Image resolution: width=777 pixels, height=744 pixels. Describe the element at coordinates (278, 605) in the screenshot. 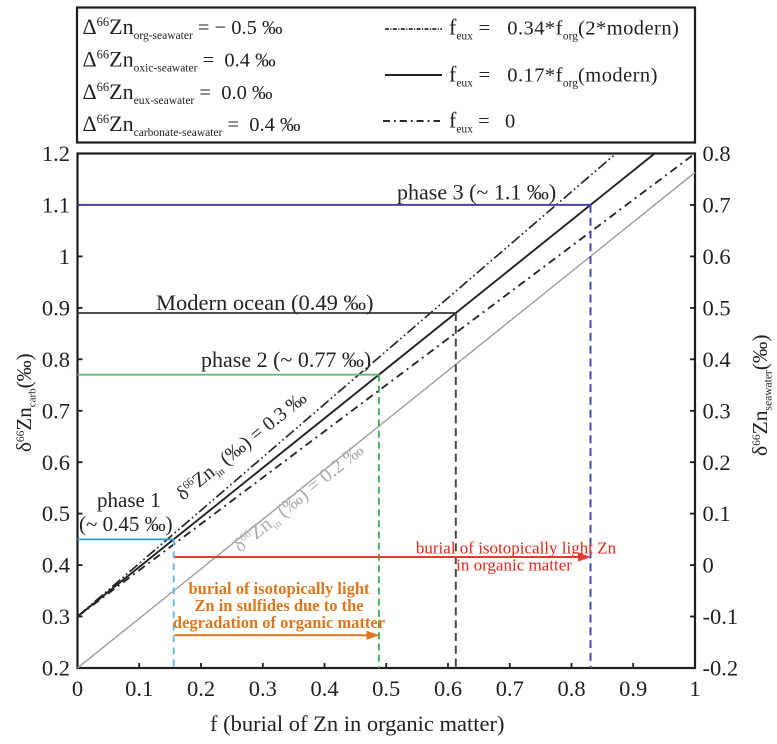

I see `svg-text: Zn in sulfides due to the` at that location.